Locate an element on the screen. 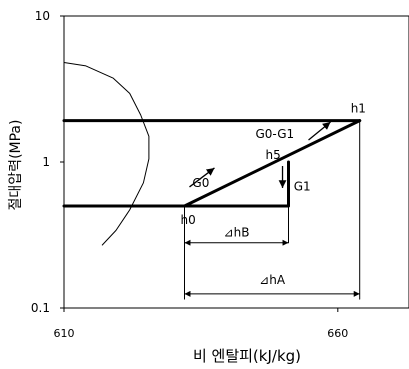 Image resolution: width=409 pixels, height=369 pixels. flow-arrow-g0 is located at coordinates (202, 177).